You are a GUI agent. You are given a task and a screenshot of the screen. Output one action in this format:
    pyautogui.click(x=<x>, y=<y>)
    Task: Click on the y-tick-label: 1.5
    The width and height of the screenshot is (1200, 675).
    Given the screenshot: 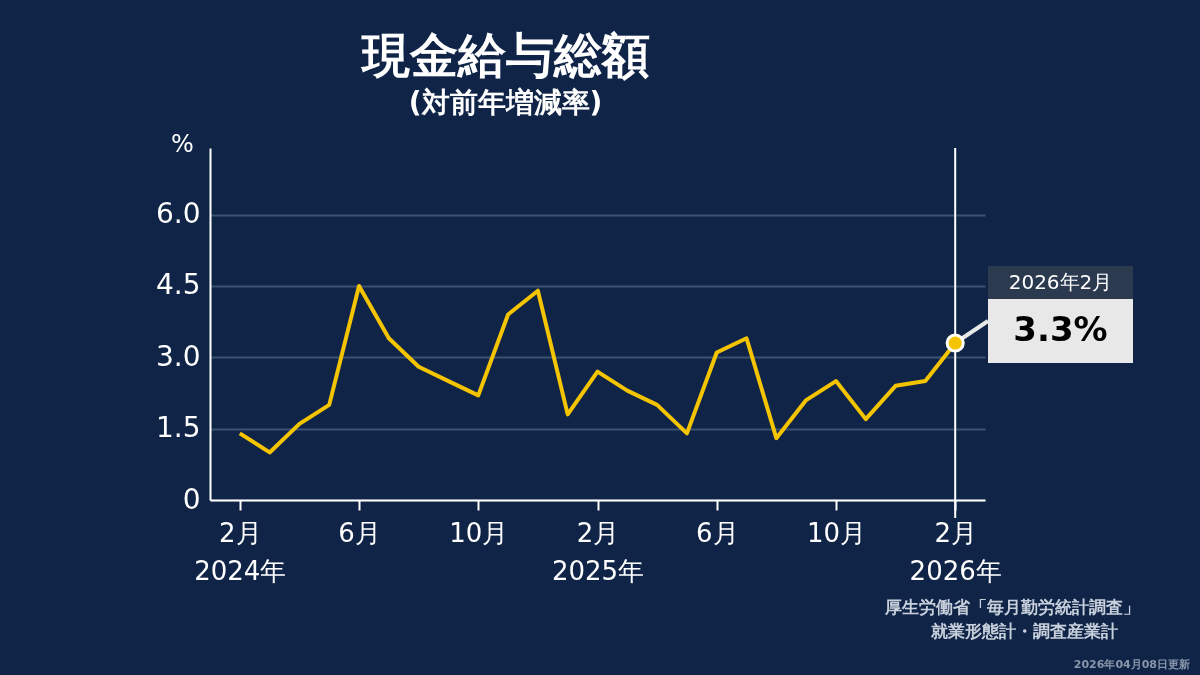 What is the action you would take?
    pyautogui.click(x=178, y=428)
    